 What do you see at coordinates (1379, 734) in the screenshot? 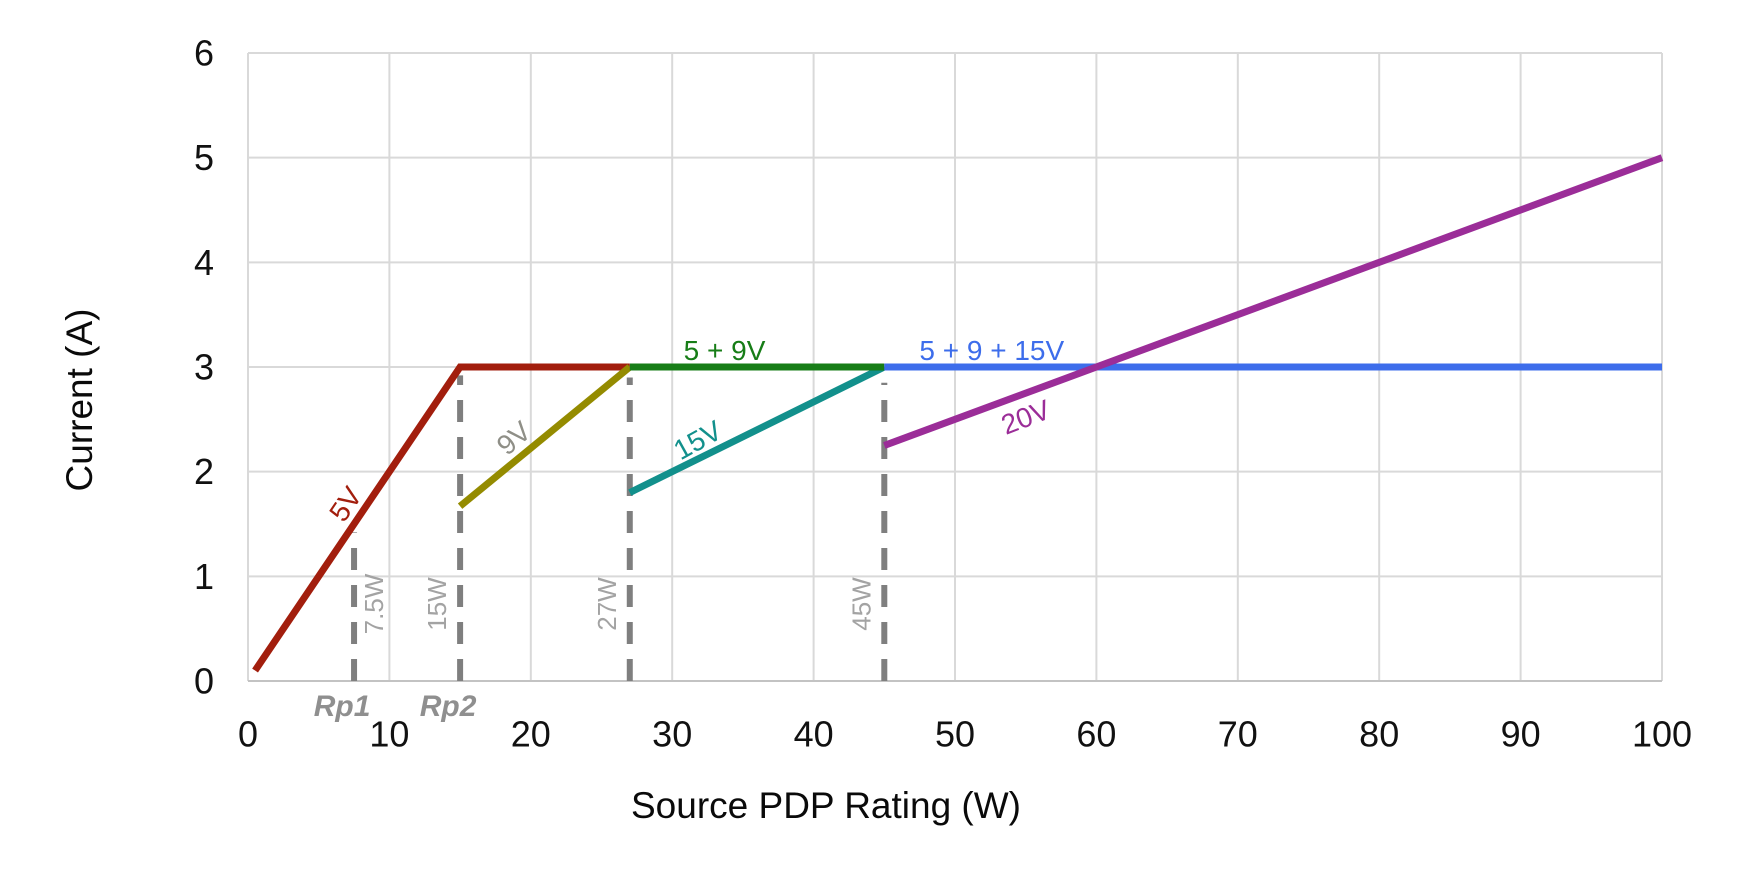
I see `x-tick-80: 80` at bounding box center [1379, 734].